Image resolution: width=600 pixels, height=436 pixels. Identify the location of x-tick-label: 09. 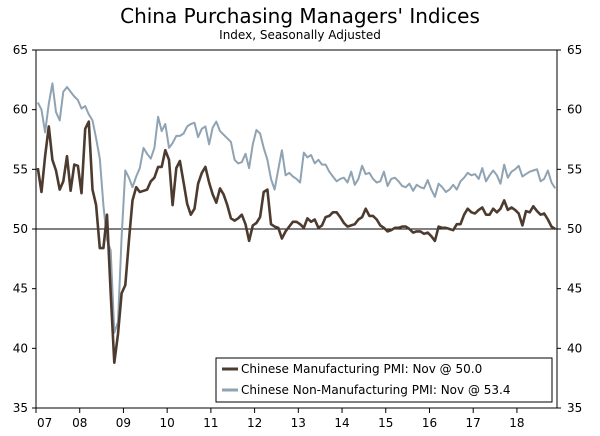
(123, 423).